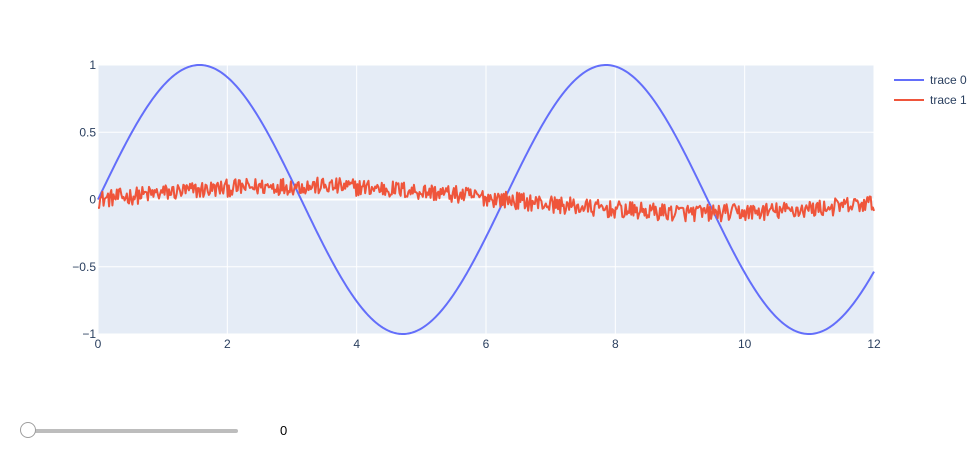 The image size is (978, 450). Describe the element at coordinates (92, 200) in the screenshot. I see `y-tick-label: 0` at that location.